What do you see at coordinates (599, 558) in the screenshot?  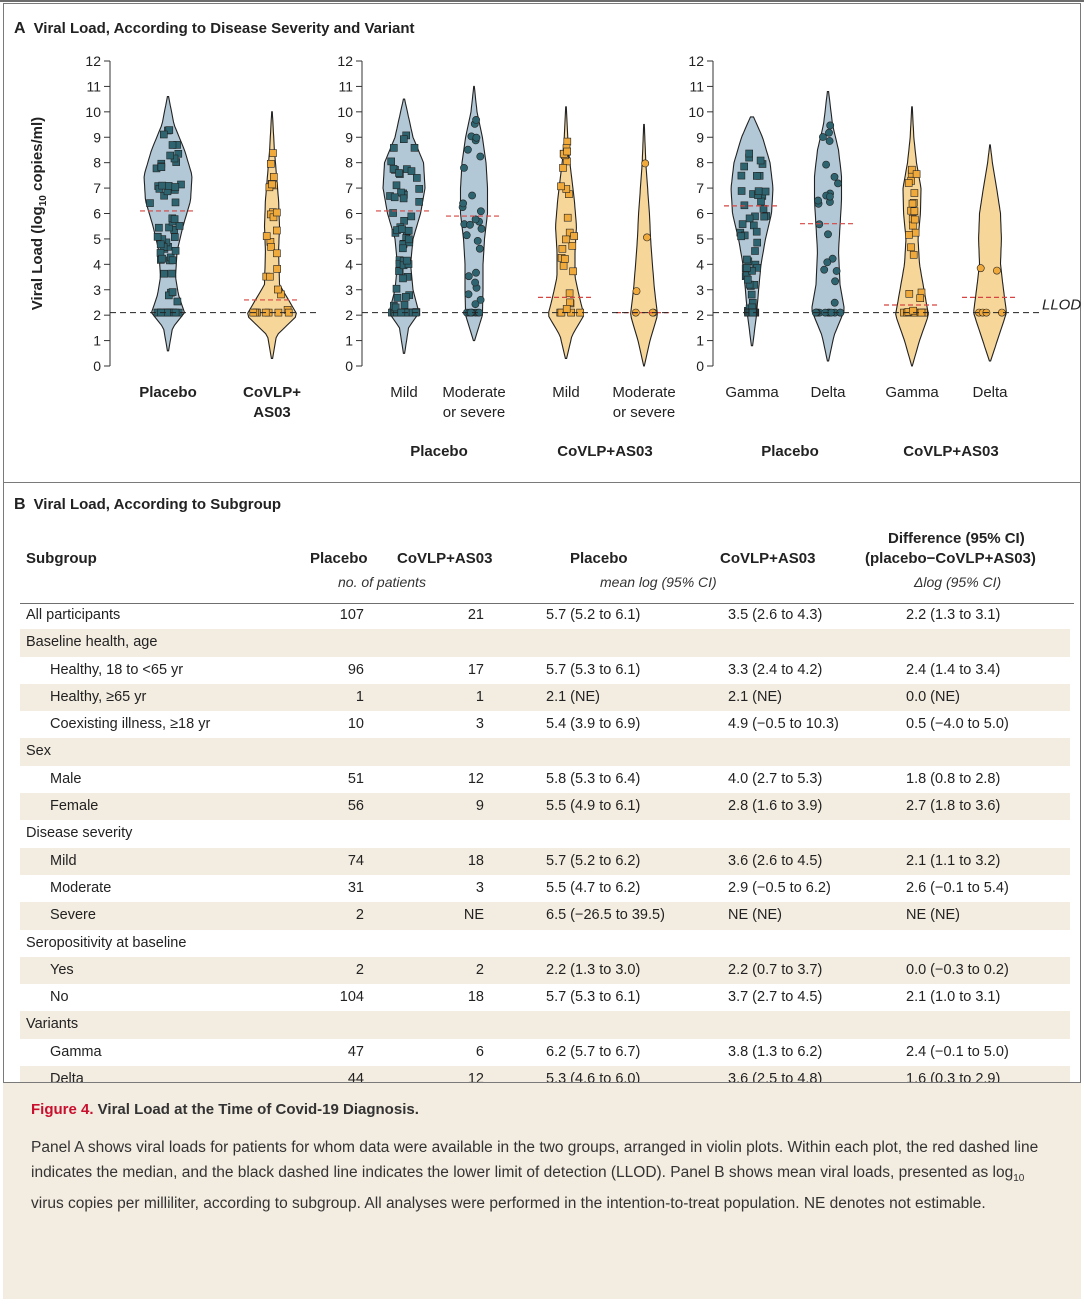 I see `header-placebo-mean: Placebo` at bounding box center [599, 558].